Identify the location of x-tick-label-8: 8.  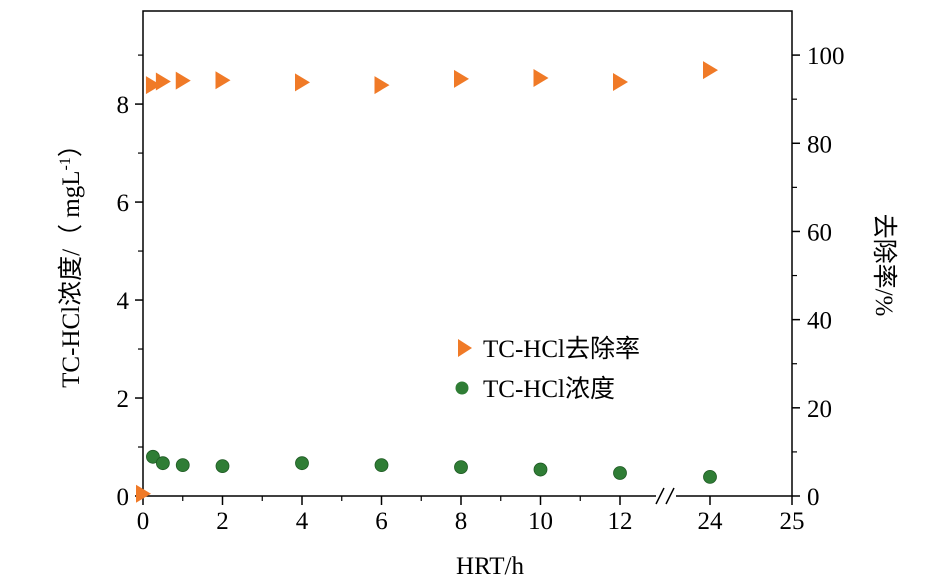
(461, 521).